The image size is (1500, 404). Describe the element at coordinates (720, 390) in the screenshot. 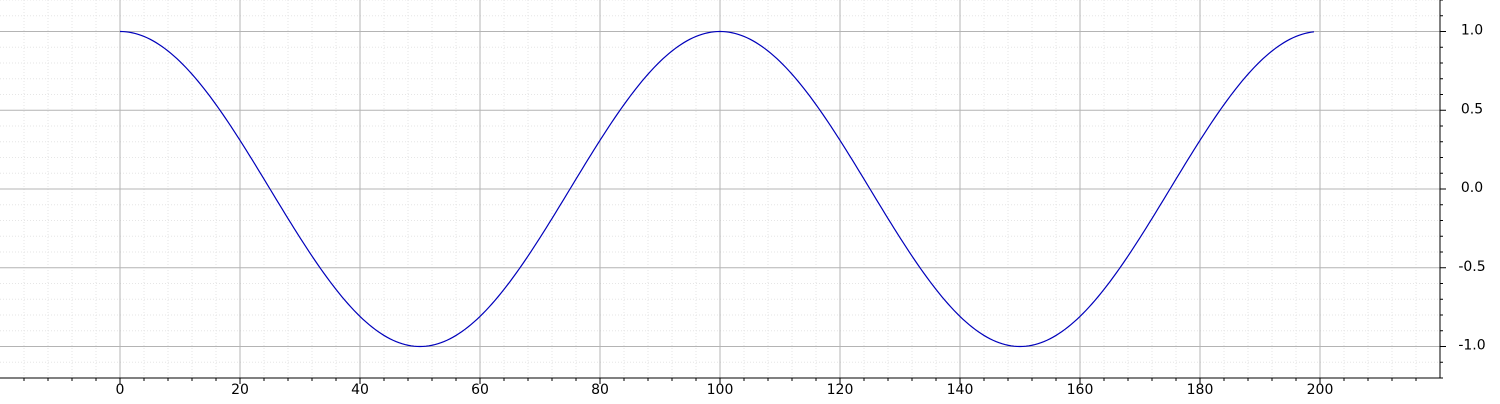

I see `x-tick-label: 100` at that location.